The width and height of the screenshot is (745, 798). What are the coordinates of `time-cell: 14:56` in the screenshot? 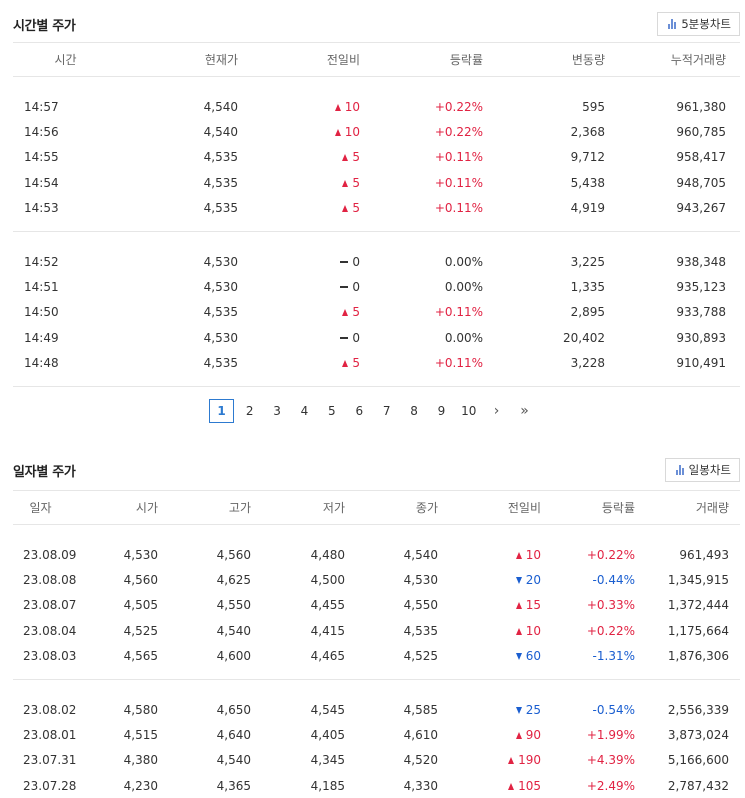 It's located at (41, 132).